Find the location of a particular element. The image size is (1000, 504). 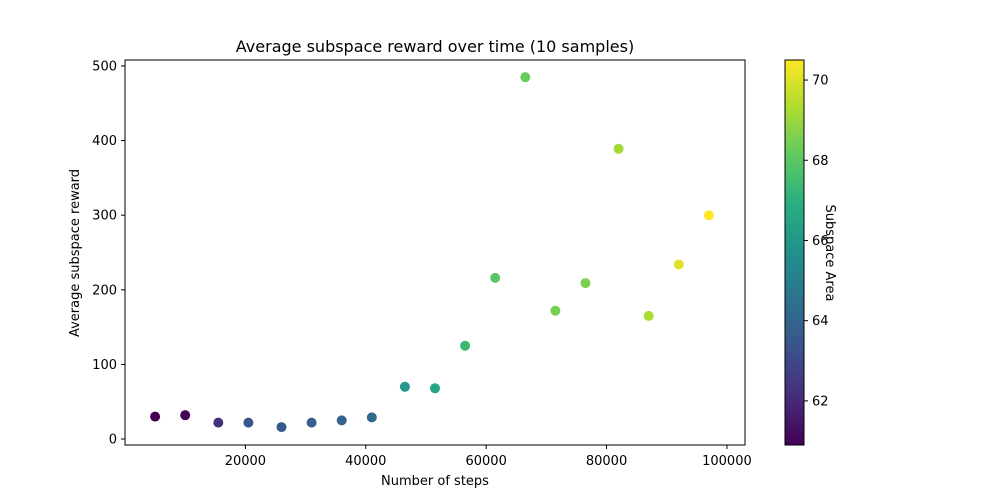

y-tick-label: 400 is located at coordinates (104, 141).